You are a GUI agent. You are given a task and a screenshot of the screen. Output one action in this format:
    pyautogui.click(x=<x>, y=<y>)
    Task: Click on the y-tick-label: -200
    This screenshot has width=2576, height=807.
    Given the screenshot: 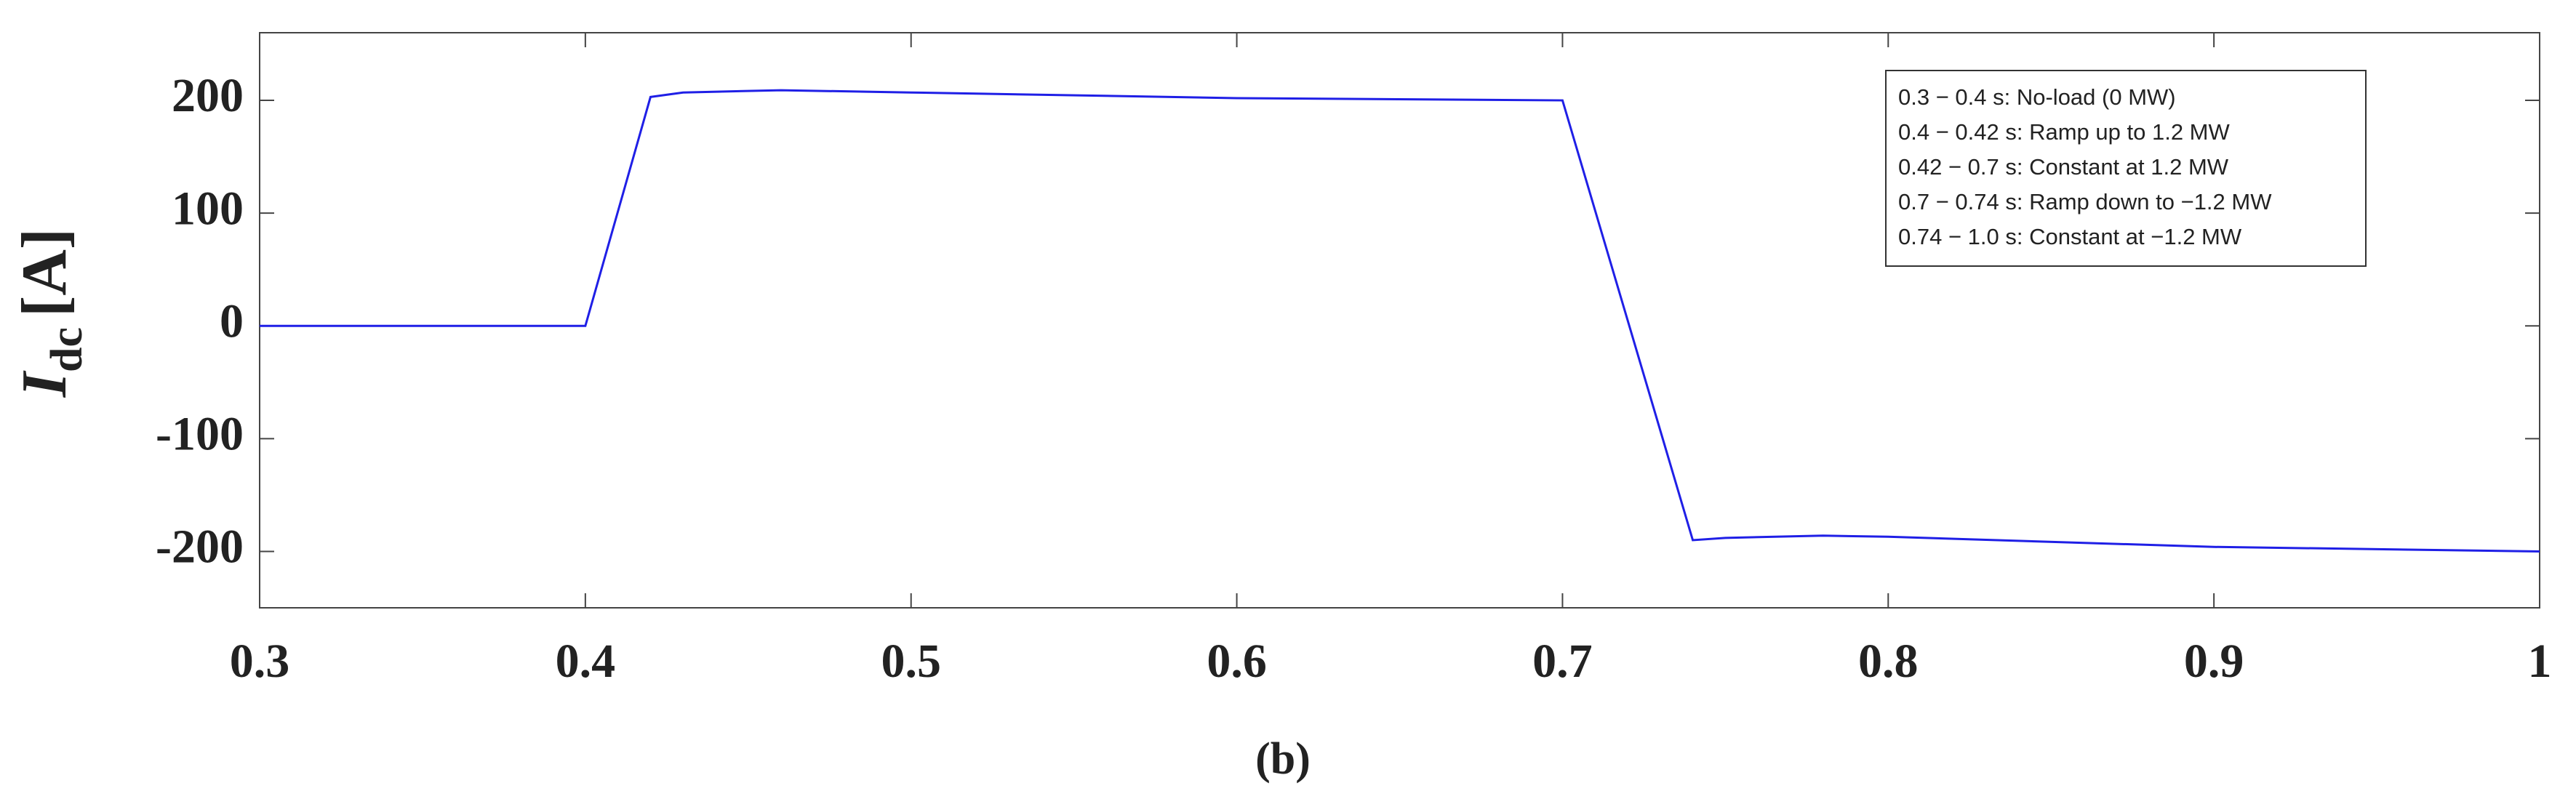 What is the action you would take?
    pyautogui.click(x=200, y=547)
    